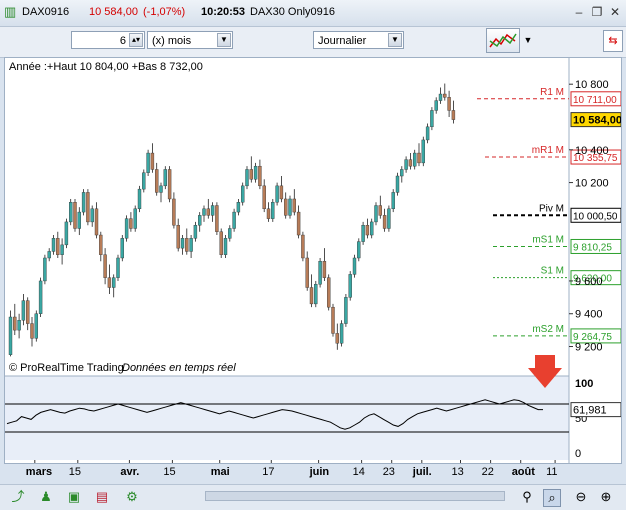  What do you see at coordinates (527, 496) in the screenshot?
I see `cursor-tool-icon: ⚲` at bounding box center [527, 496].